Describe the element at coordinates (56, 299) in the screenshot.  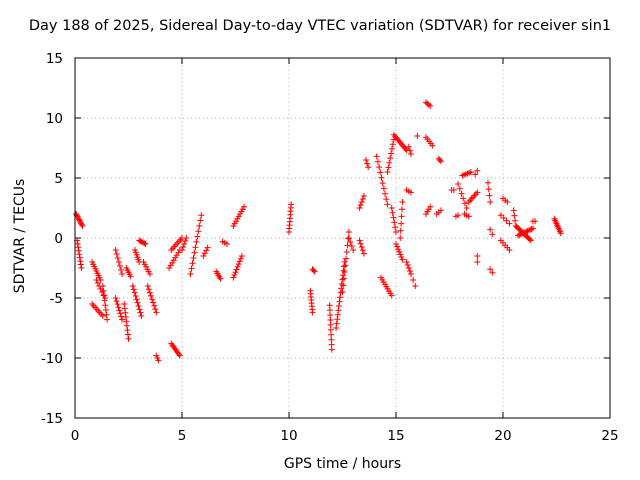
I see `y-tick-label: -5` at that location.